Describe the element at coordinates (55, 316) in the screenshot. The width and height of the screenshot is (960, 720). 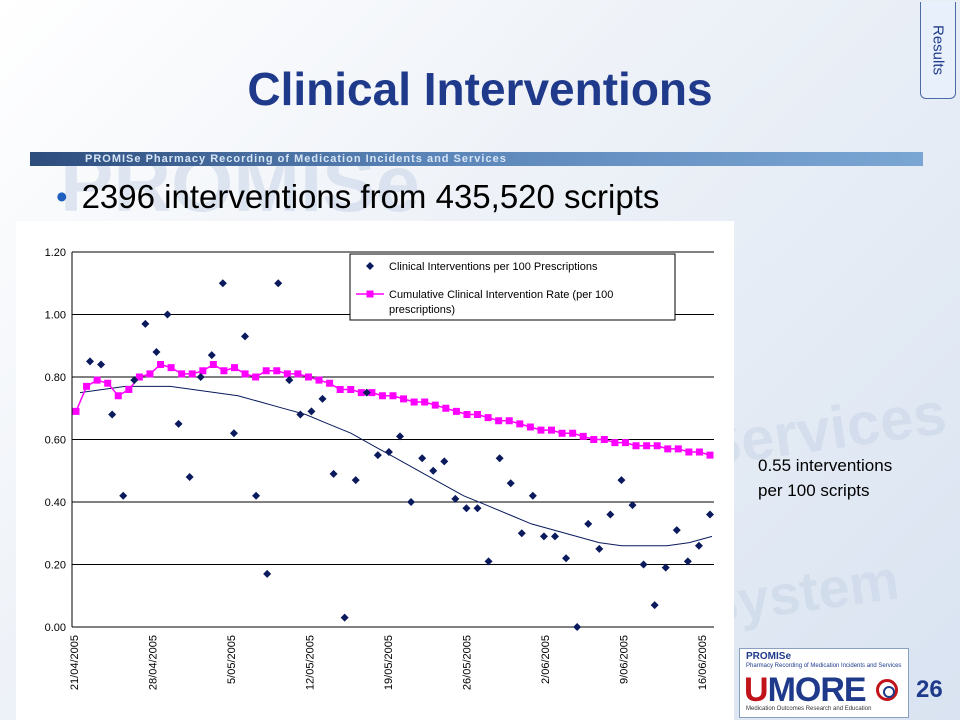
I see `y-tick-label: 1.00` at that location.